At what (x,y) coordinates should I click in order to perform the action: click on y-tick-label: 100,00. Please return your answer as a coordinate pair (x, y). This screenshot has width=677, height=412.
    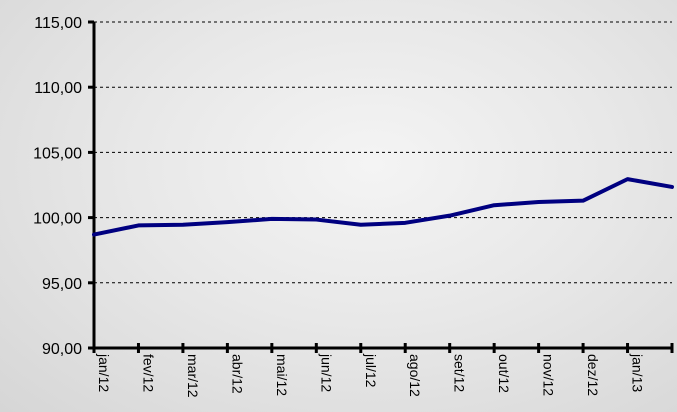
    Looking at the image, I should click on (57, 219).